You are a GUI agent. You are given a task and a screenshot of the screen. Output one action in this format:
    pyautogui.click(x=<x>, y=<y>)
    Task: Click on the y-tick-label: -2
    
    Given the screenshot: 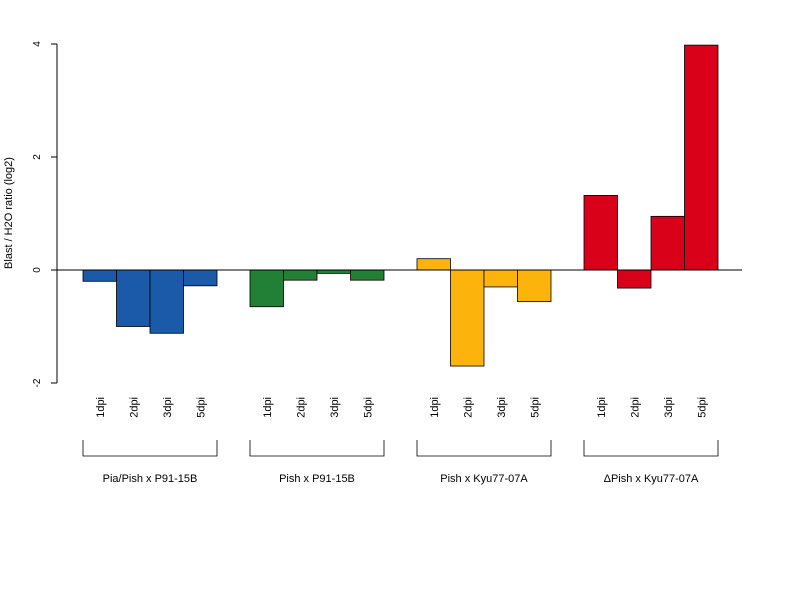 What is the action you would take?
    pyautogui.click(x=37, y=382)
    